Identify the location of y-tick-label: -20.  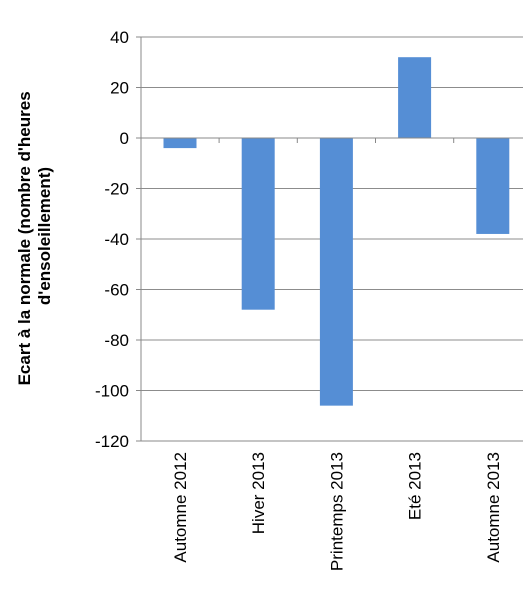
(116, 189).